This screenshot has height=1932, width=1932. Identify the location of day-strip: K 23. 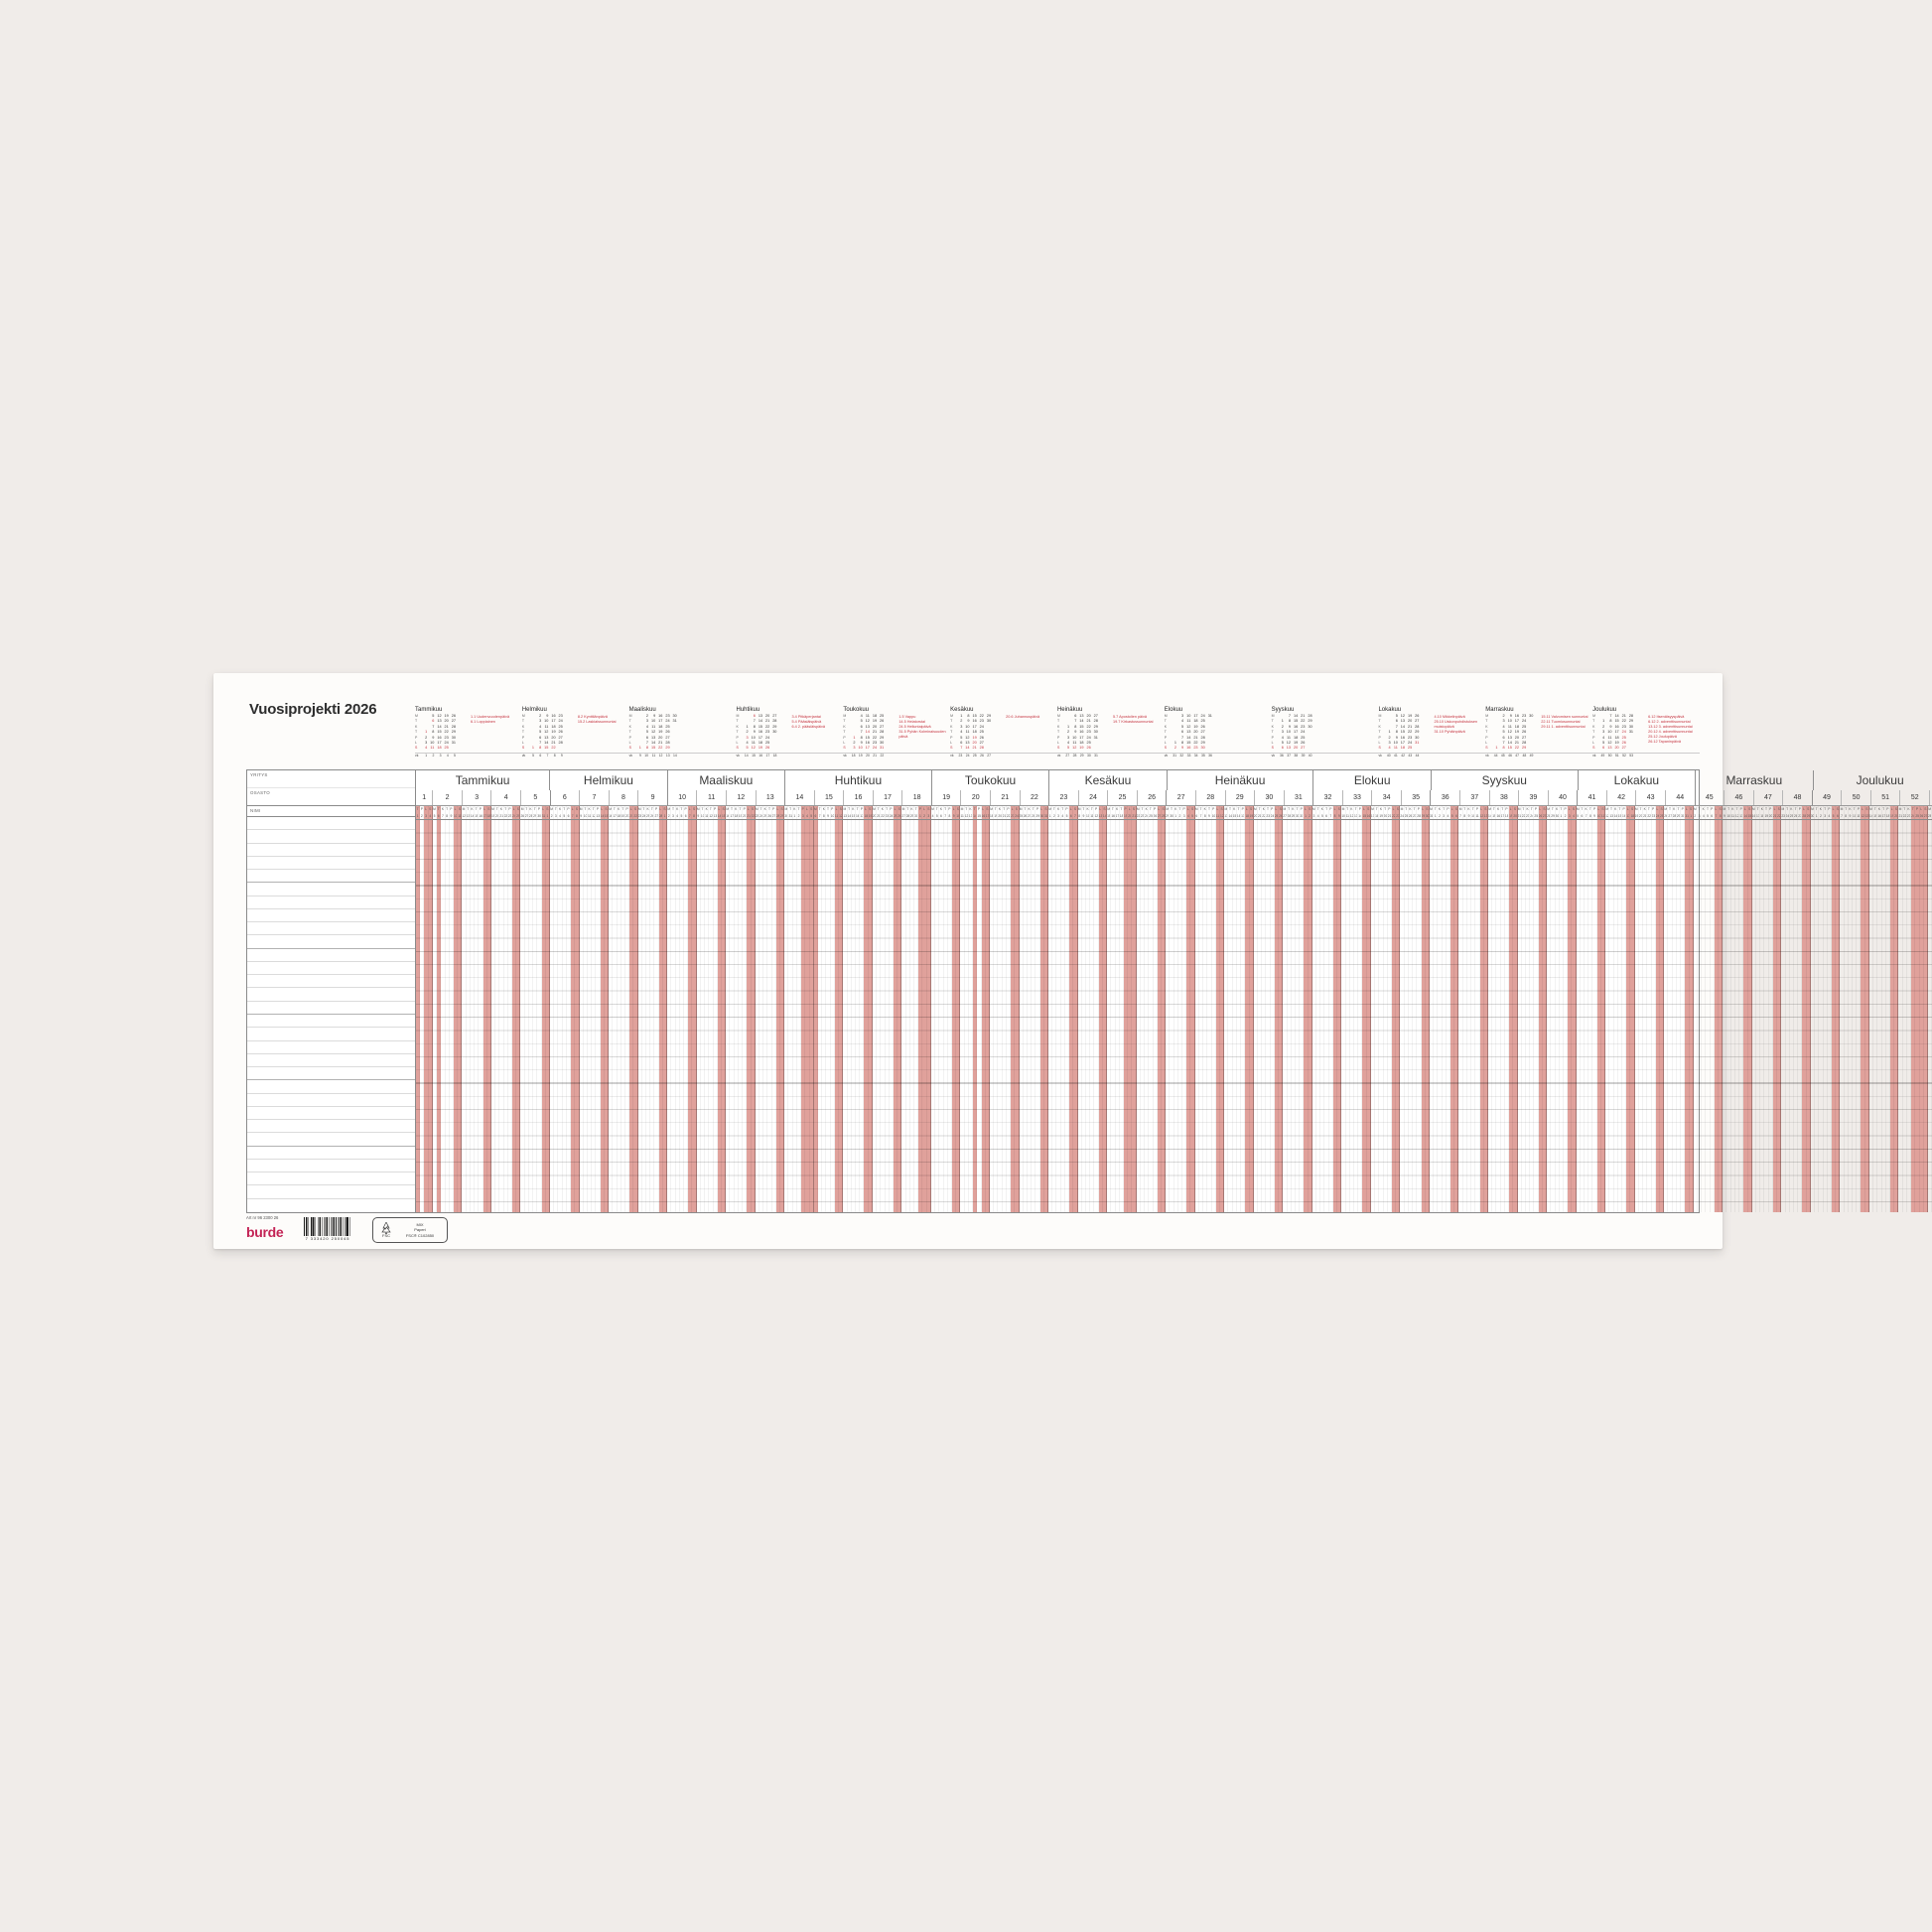
(1910, 1009).